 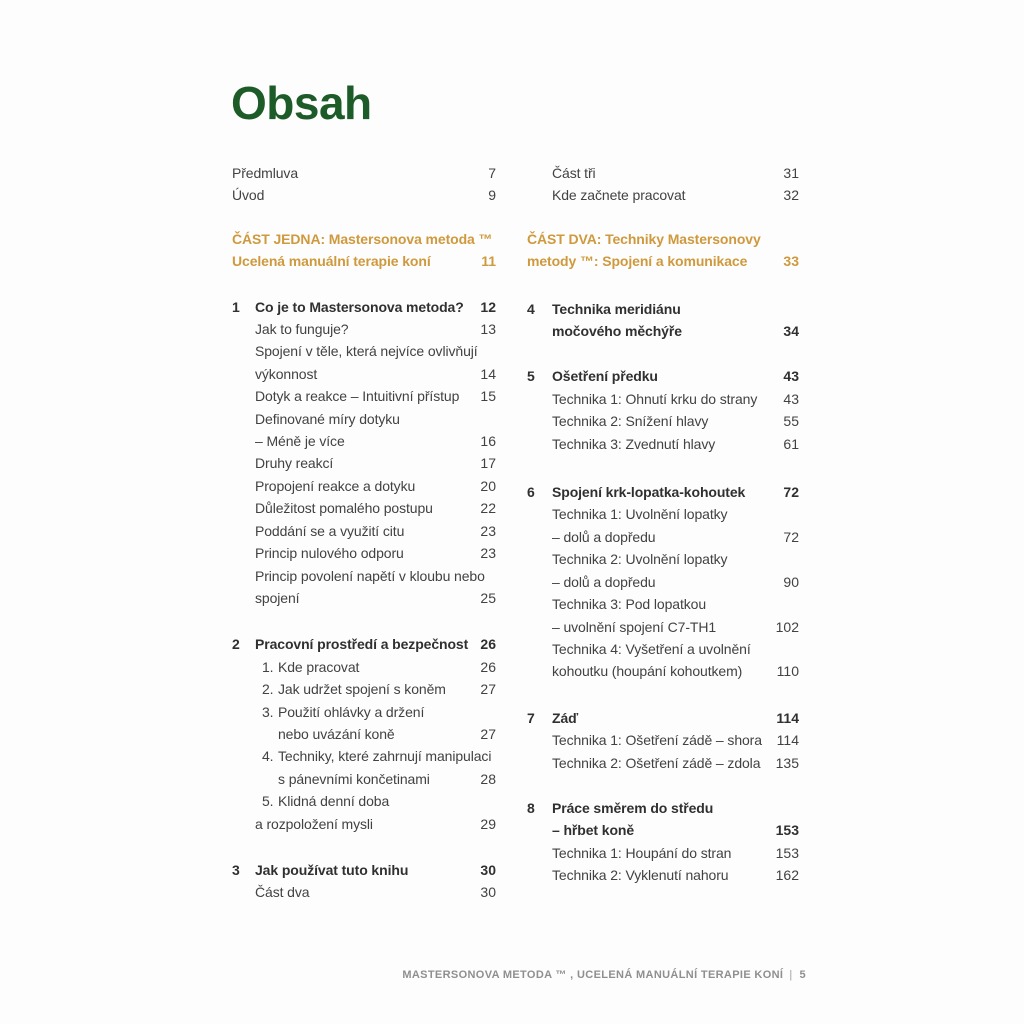 I want to click on toc-entry-label: metody ™: Spojení a komunikace, so click(x=637, y=261).